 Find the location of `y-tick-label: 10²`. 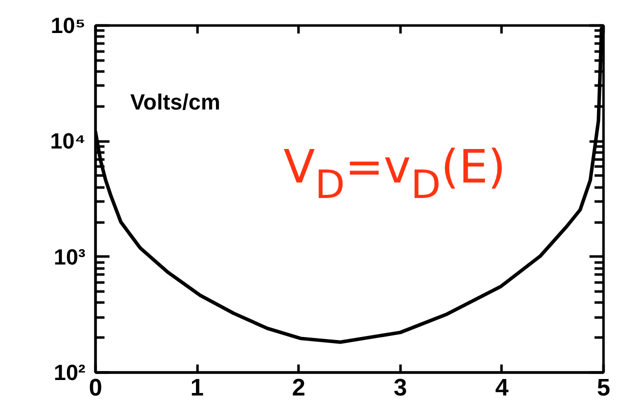

y-tick-label: 10² is located at coordinates (70, 372).